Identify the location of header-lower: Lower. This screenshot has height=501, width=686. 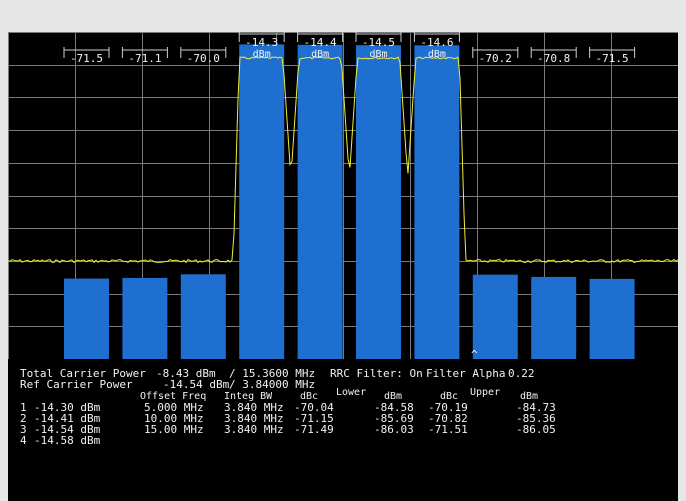
(351, 392).